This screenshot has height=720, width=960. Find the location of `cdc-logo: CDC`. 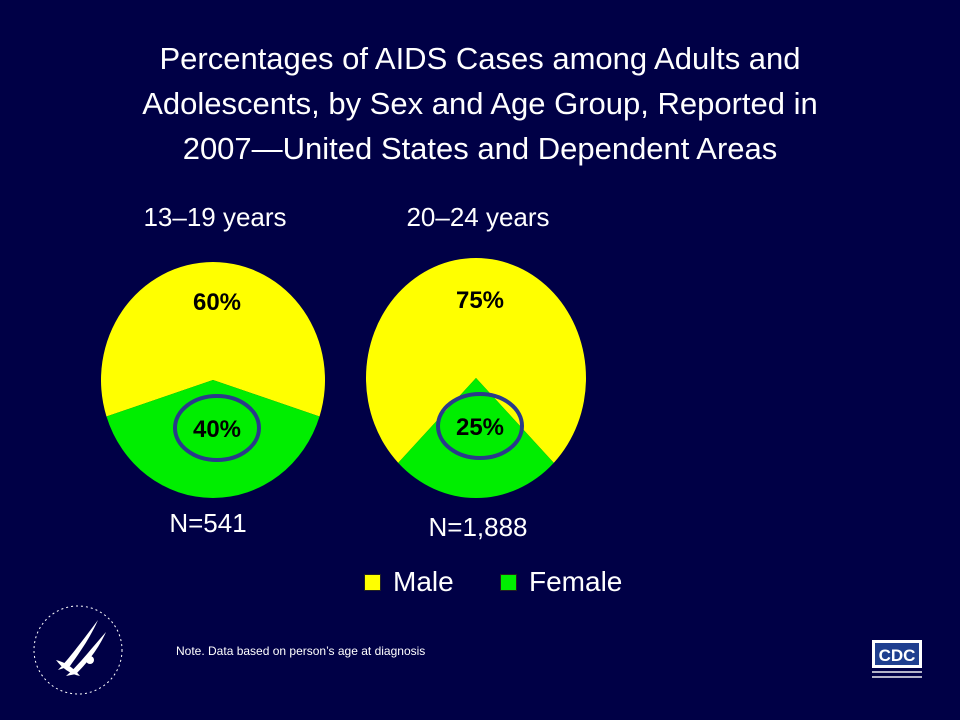

cdc-logo: CDC is located at coordinates (897, 659).